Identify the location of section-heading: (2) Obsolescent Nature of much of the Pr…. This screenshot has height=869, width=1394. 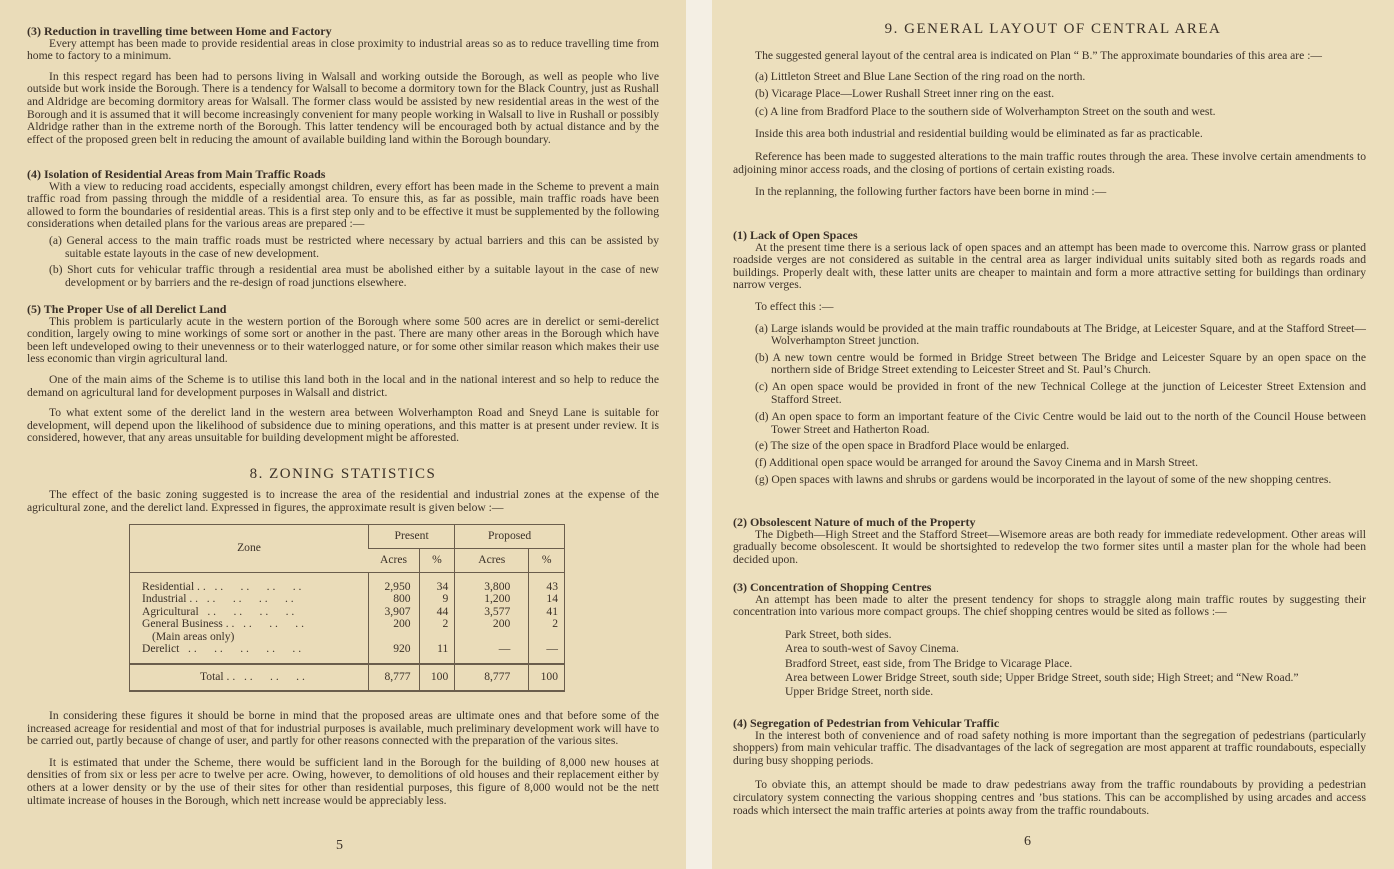
(854, 522).